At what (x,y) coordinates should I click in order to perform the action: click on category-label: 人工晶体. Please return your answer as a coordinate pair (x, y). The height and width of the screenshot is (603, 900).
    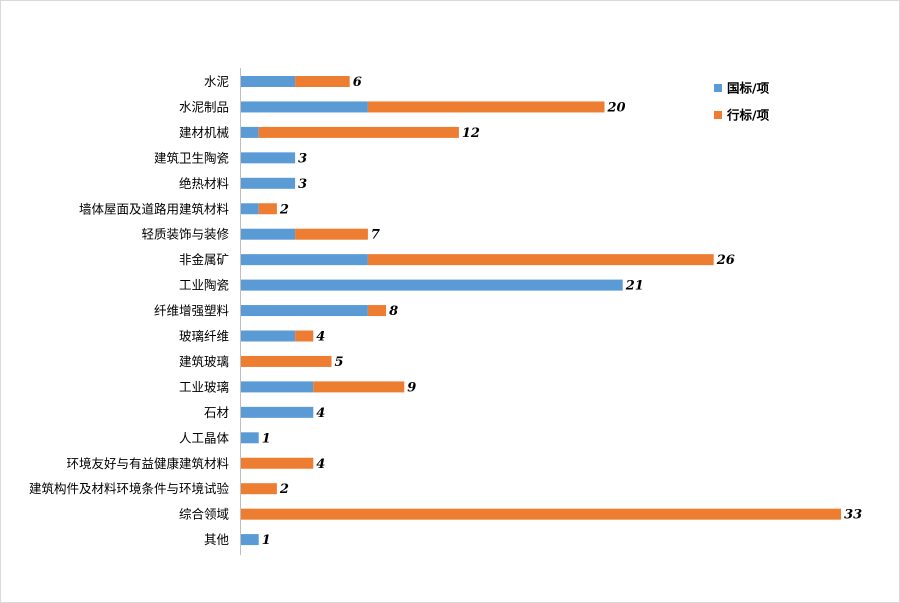
    Looking at the image, I should click on (204, 437).